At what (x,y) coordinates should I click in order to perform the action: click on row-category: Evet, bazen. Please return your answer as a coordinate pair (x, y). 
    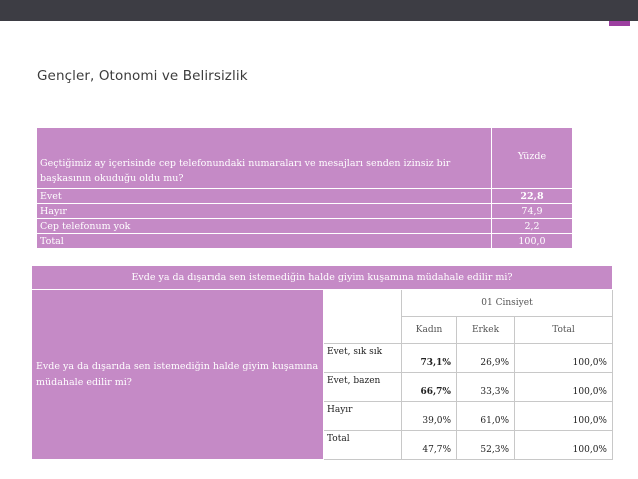
    Looking at the image, I should click on (362, 387).